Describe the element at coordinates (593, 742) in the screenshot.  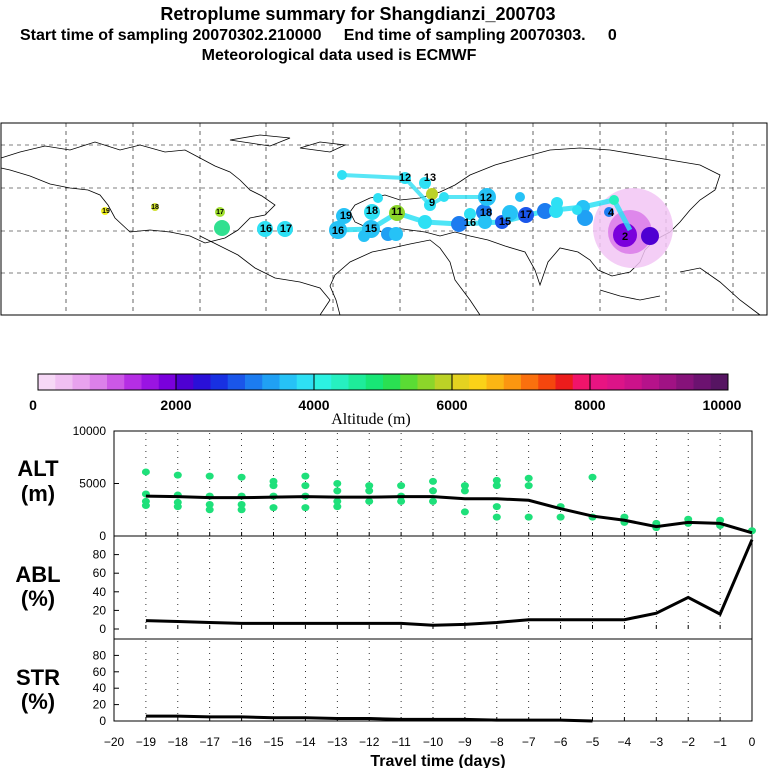
I see `x-tick-label: −5` at that location.